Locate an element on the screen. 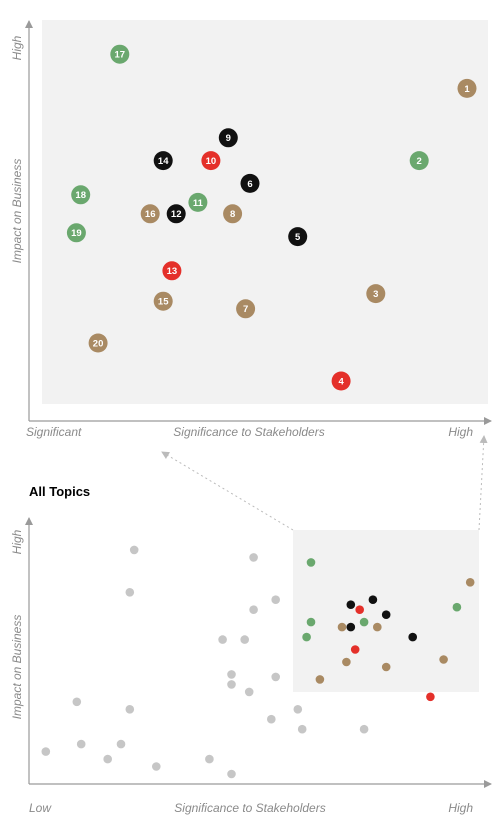  detail-x-axis-title: Significance to Stakeholders is located at coordinates (248, 432).